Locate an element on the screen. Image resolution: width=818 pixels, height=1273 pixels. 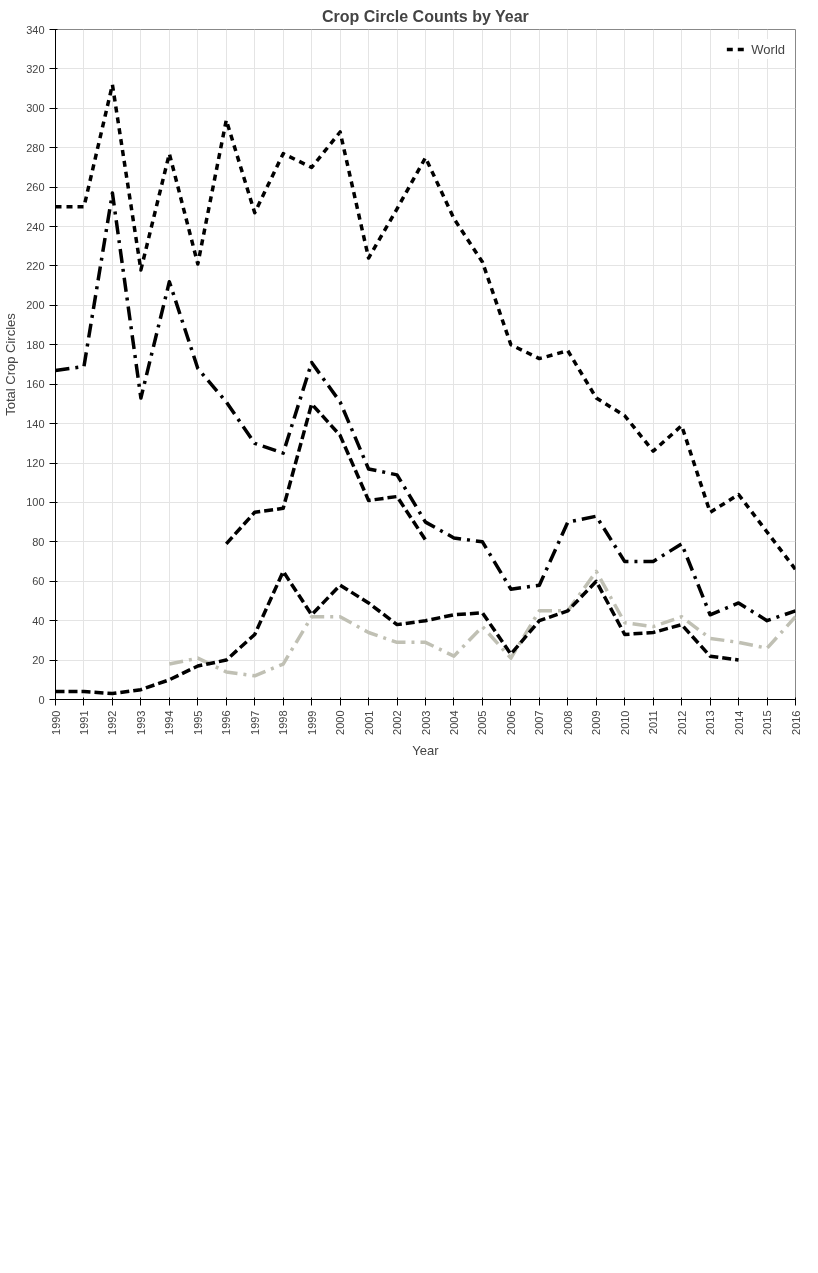
y-tick-label: 160 is located at coordinates (35, 384).